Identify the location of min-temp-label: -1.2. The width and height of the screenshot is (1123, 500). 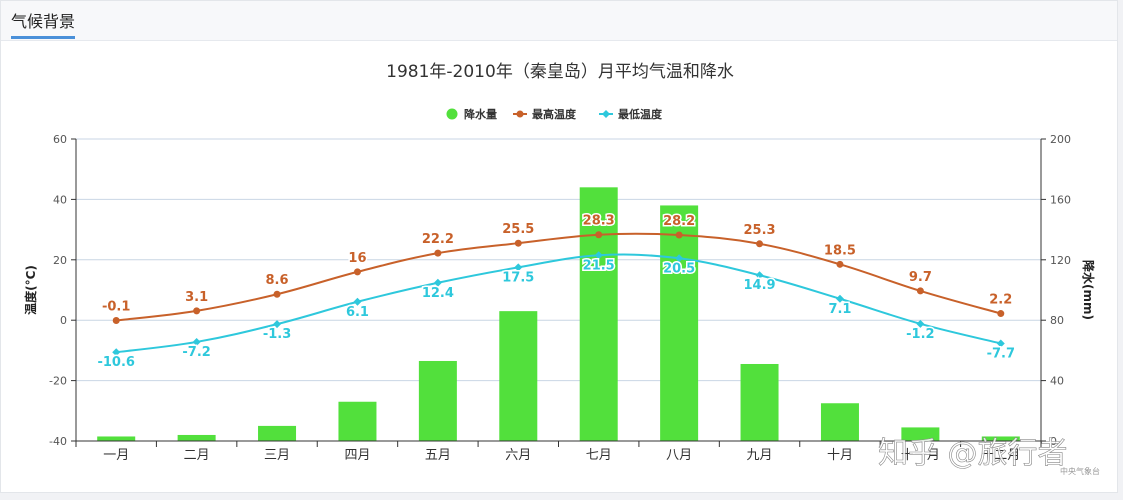
(920, 334).